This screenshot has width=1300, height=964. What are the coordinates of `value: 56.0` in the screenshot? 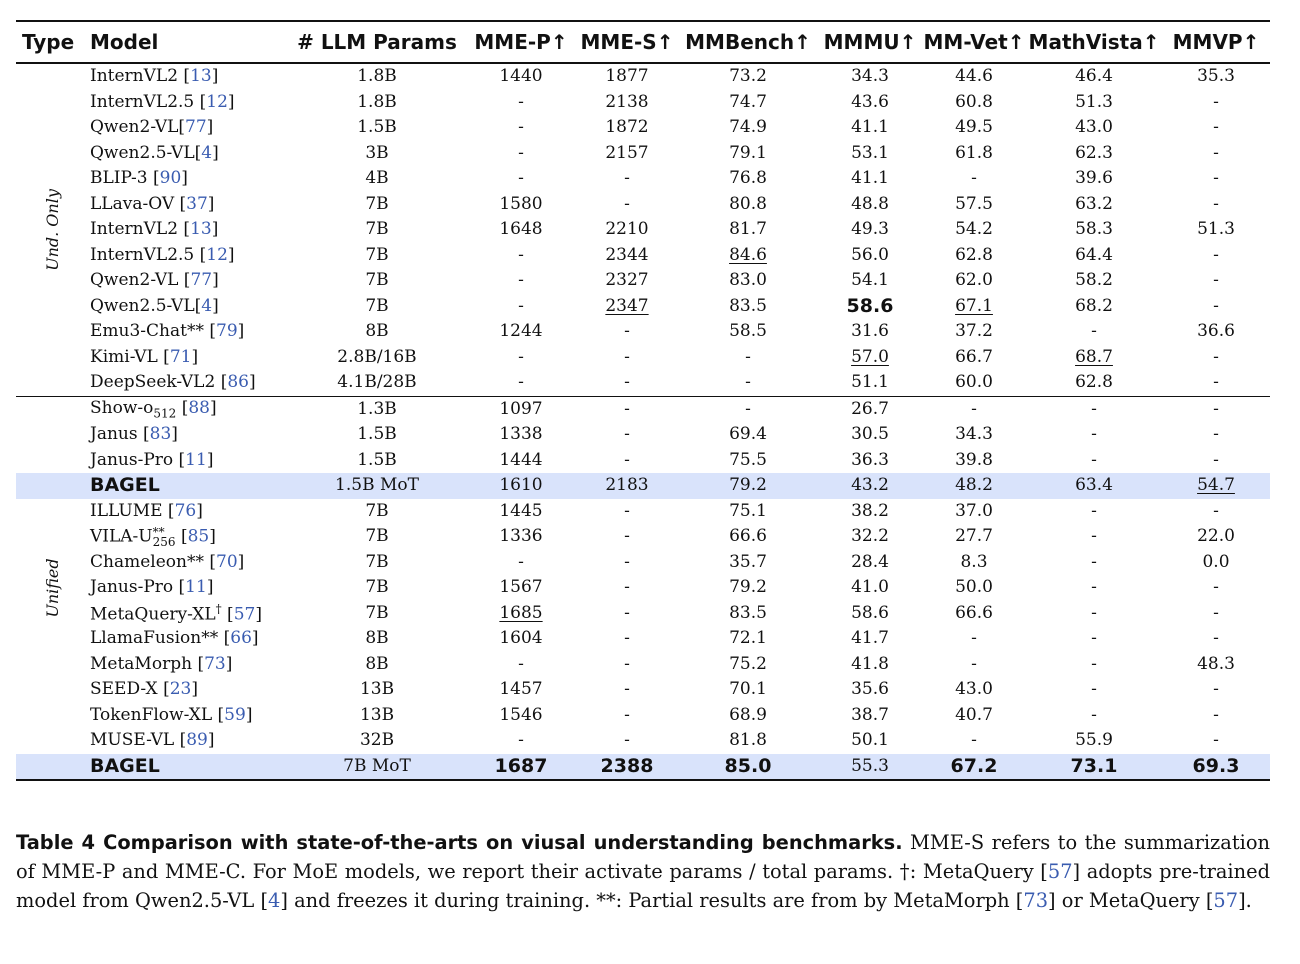 It's located at (870, 254).